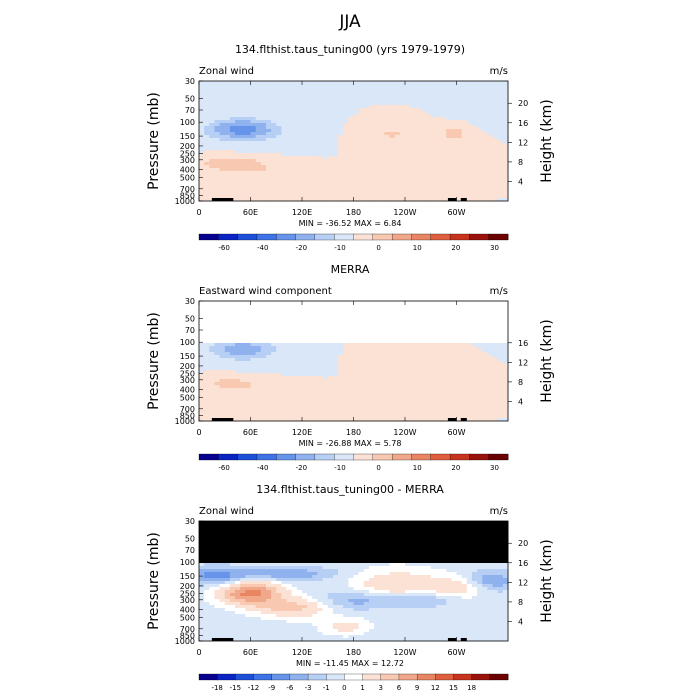 The width and height of the screenshot is (700, 700). I want to click on height-tick-label: 4, so click(520, 181).